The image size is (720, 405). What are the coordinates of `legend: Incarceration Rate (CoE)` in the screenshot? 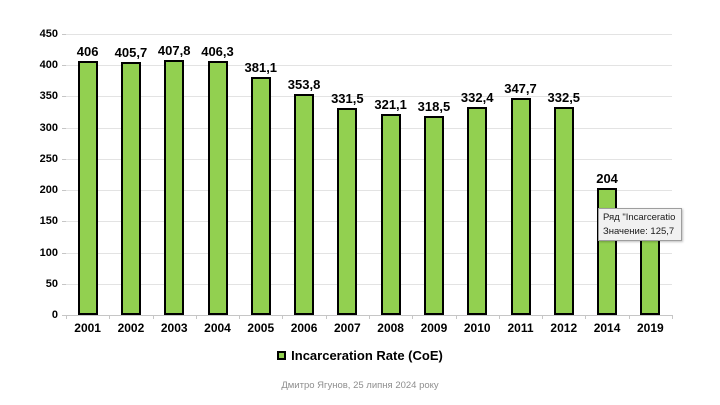 It's located at (360, 355).